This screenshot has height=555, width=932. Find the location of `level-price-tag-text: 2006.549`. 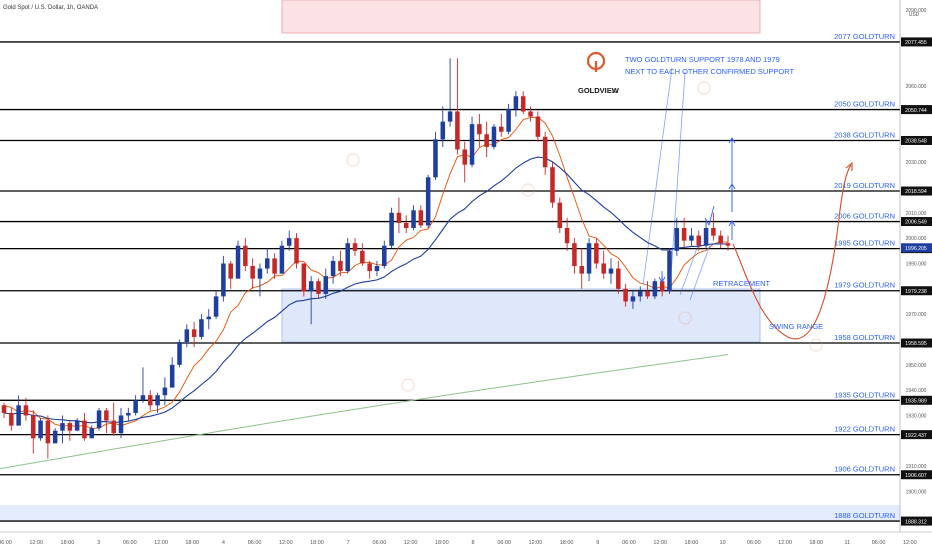

level-price-tag-text: 2006.549 is located at coordinates (916, 223).